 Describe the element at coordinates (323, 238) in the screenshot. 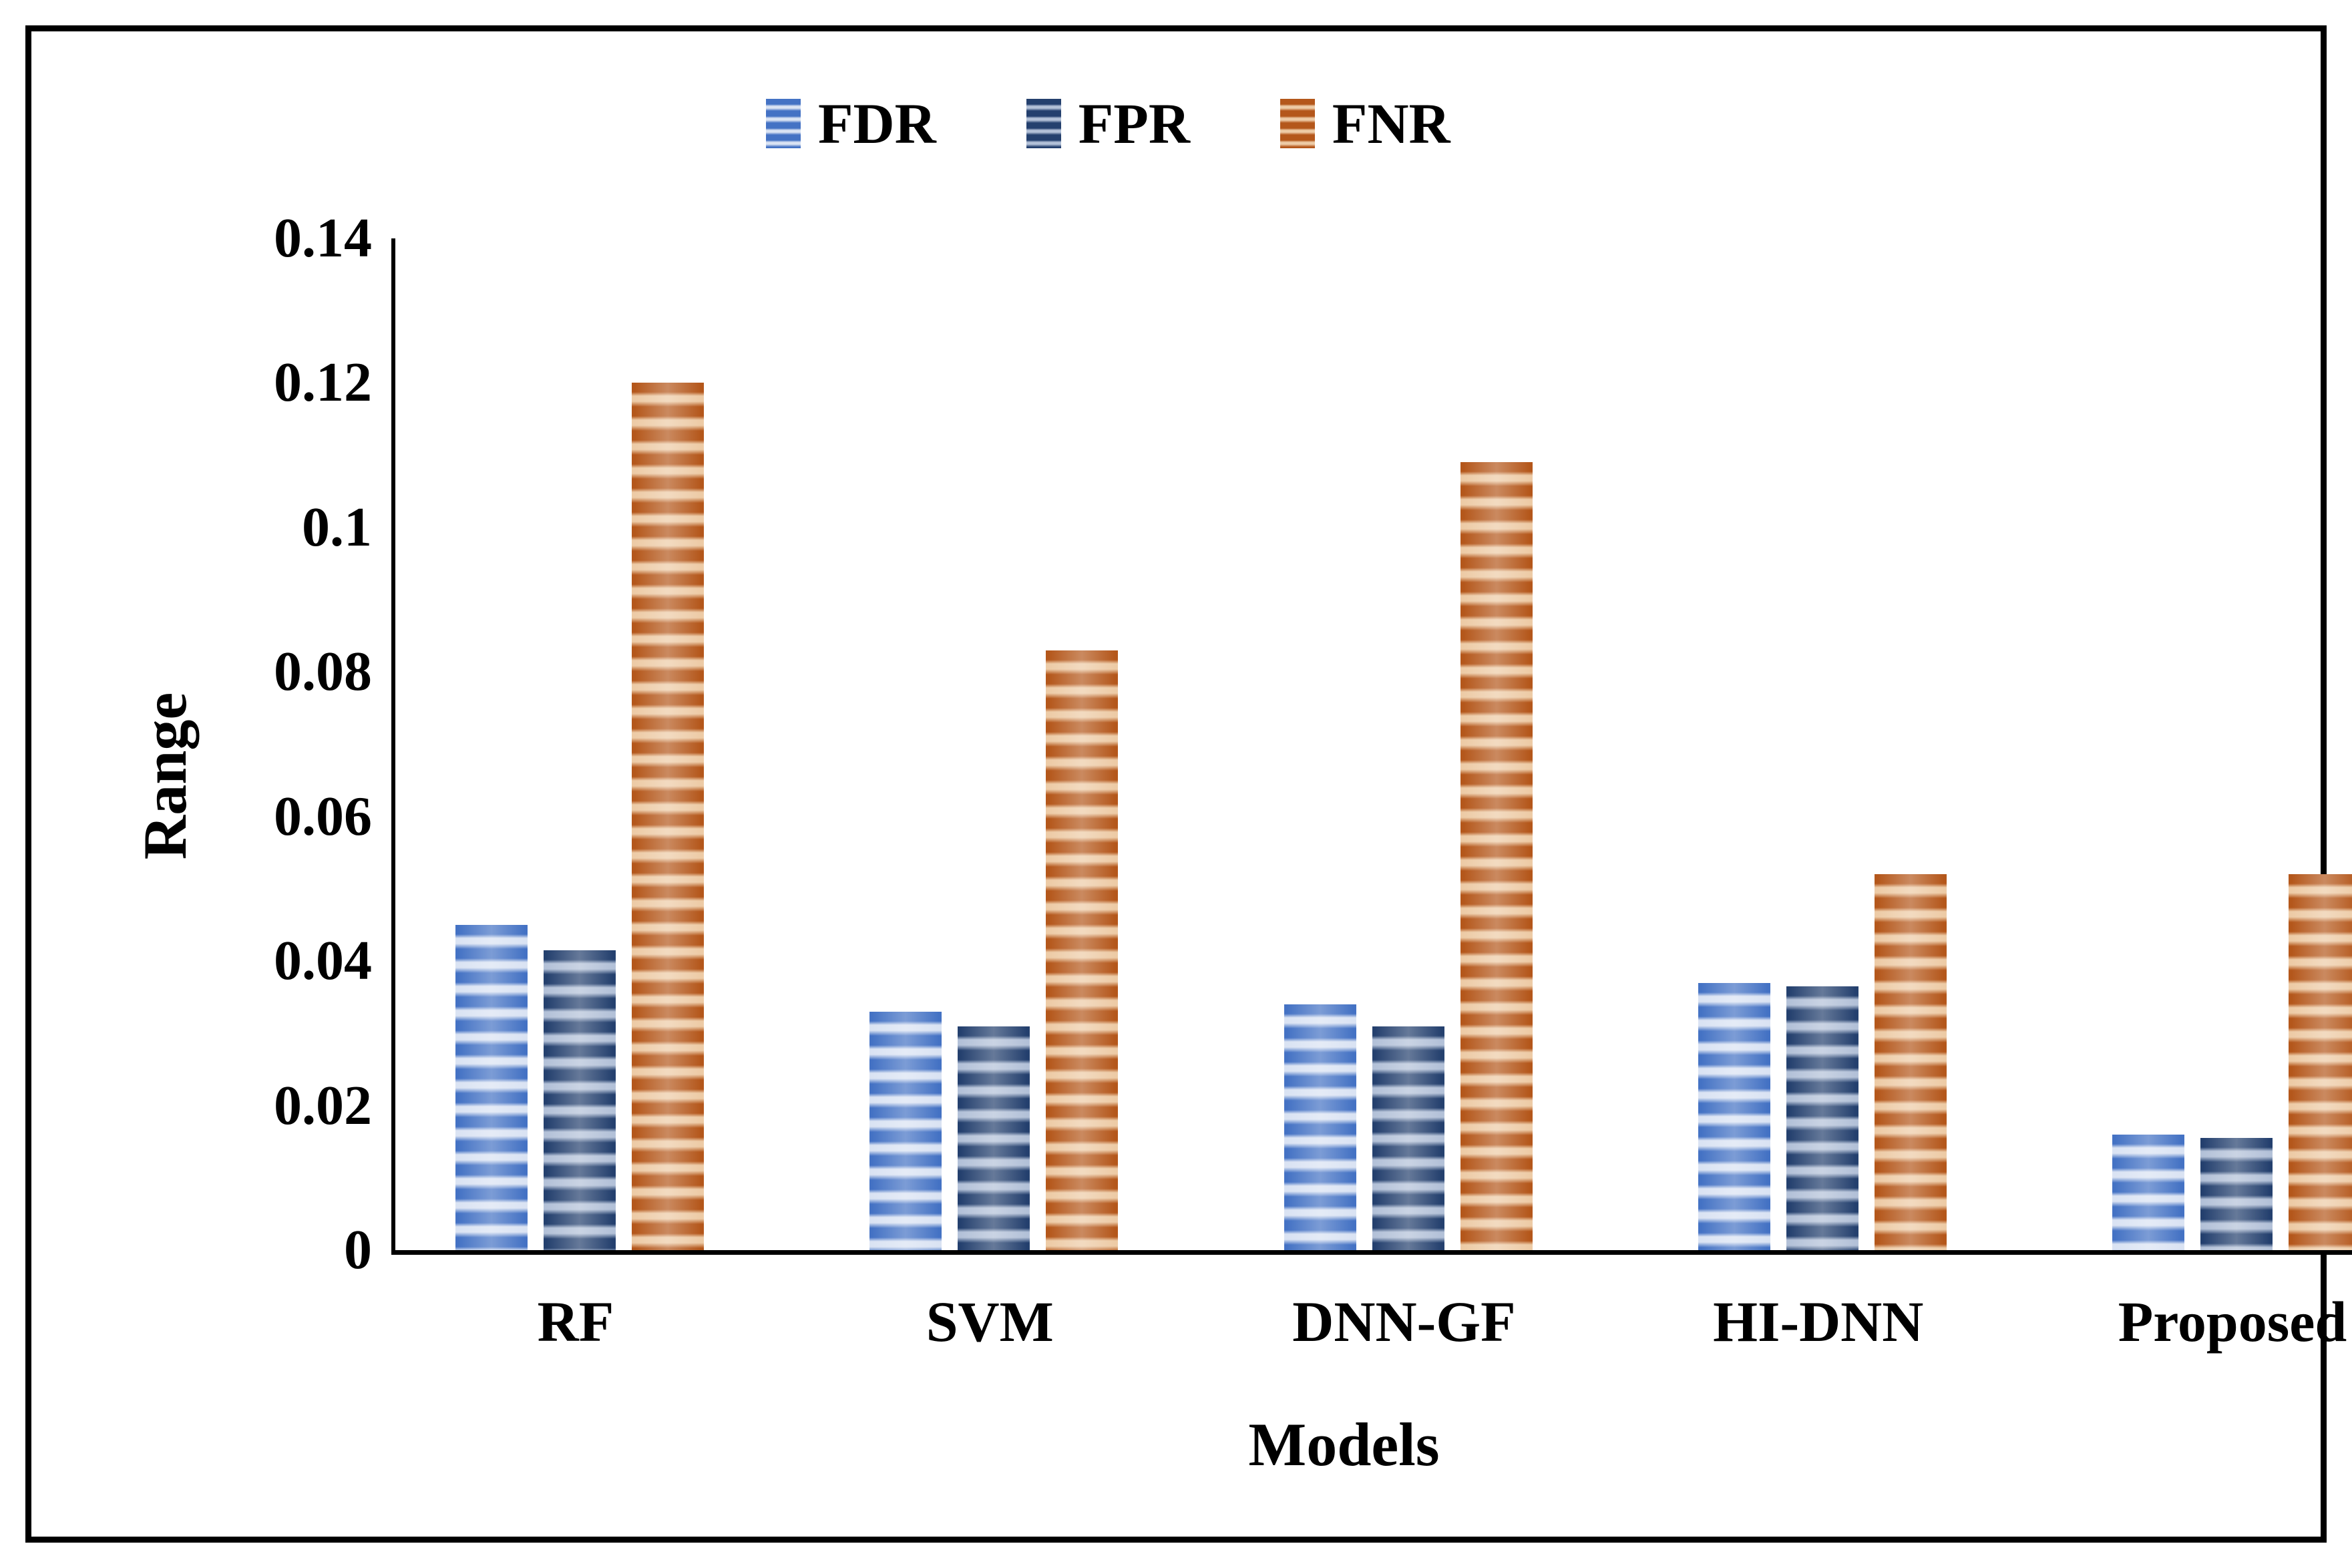

I see `y-tick-label: 0.14` at that location.